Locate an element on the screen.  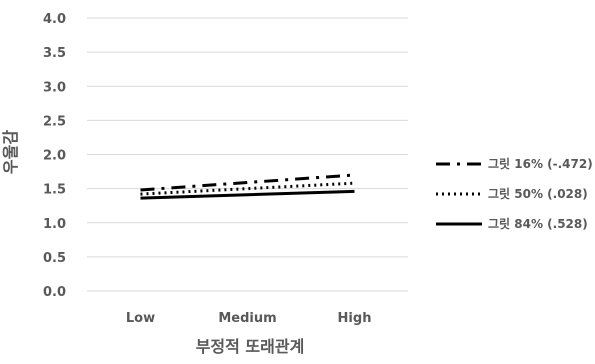
y-tick-label: 1.5 is located at coordinates (54, 190).